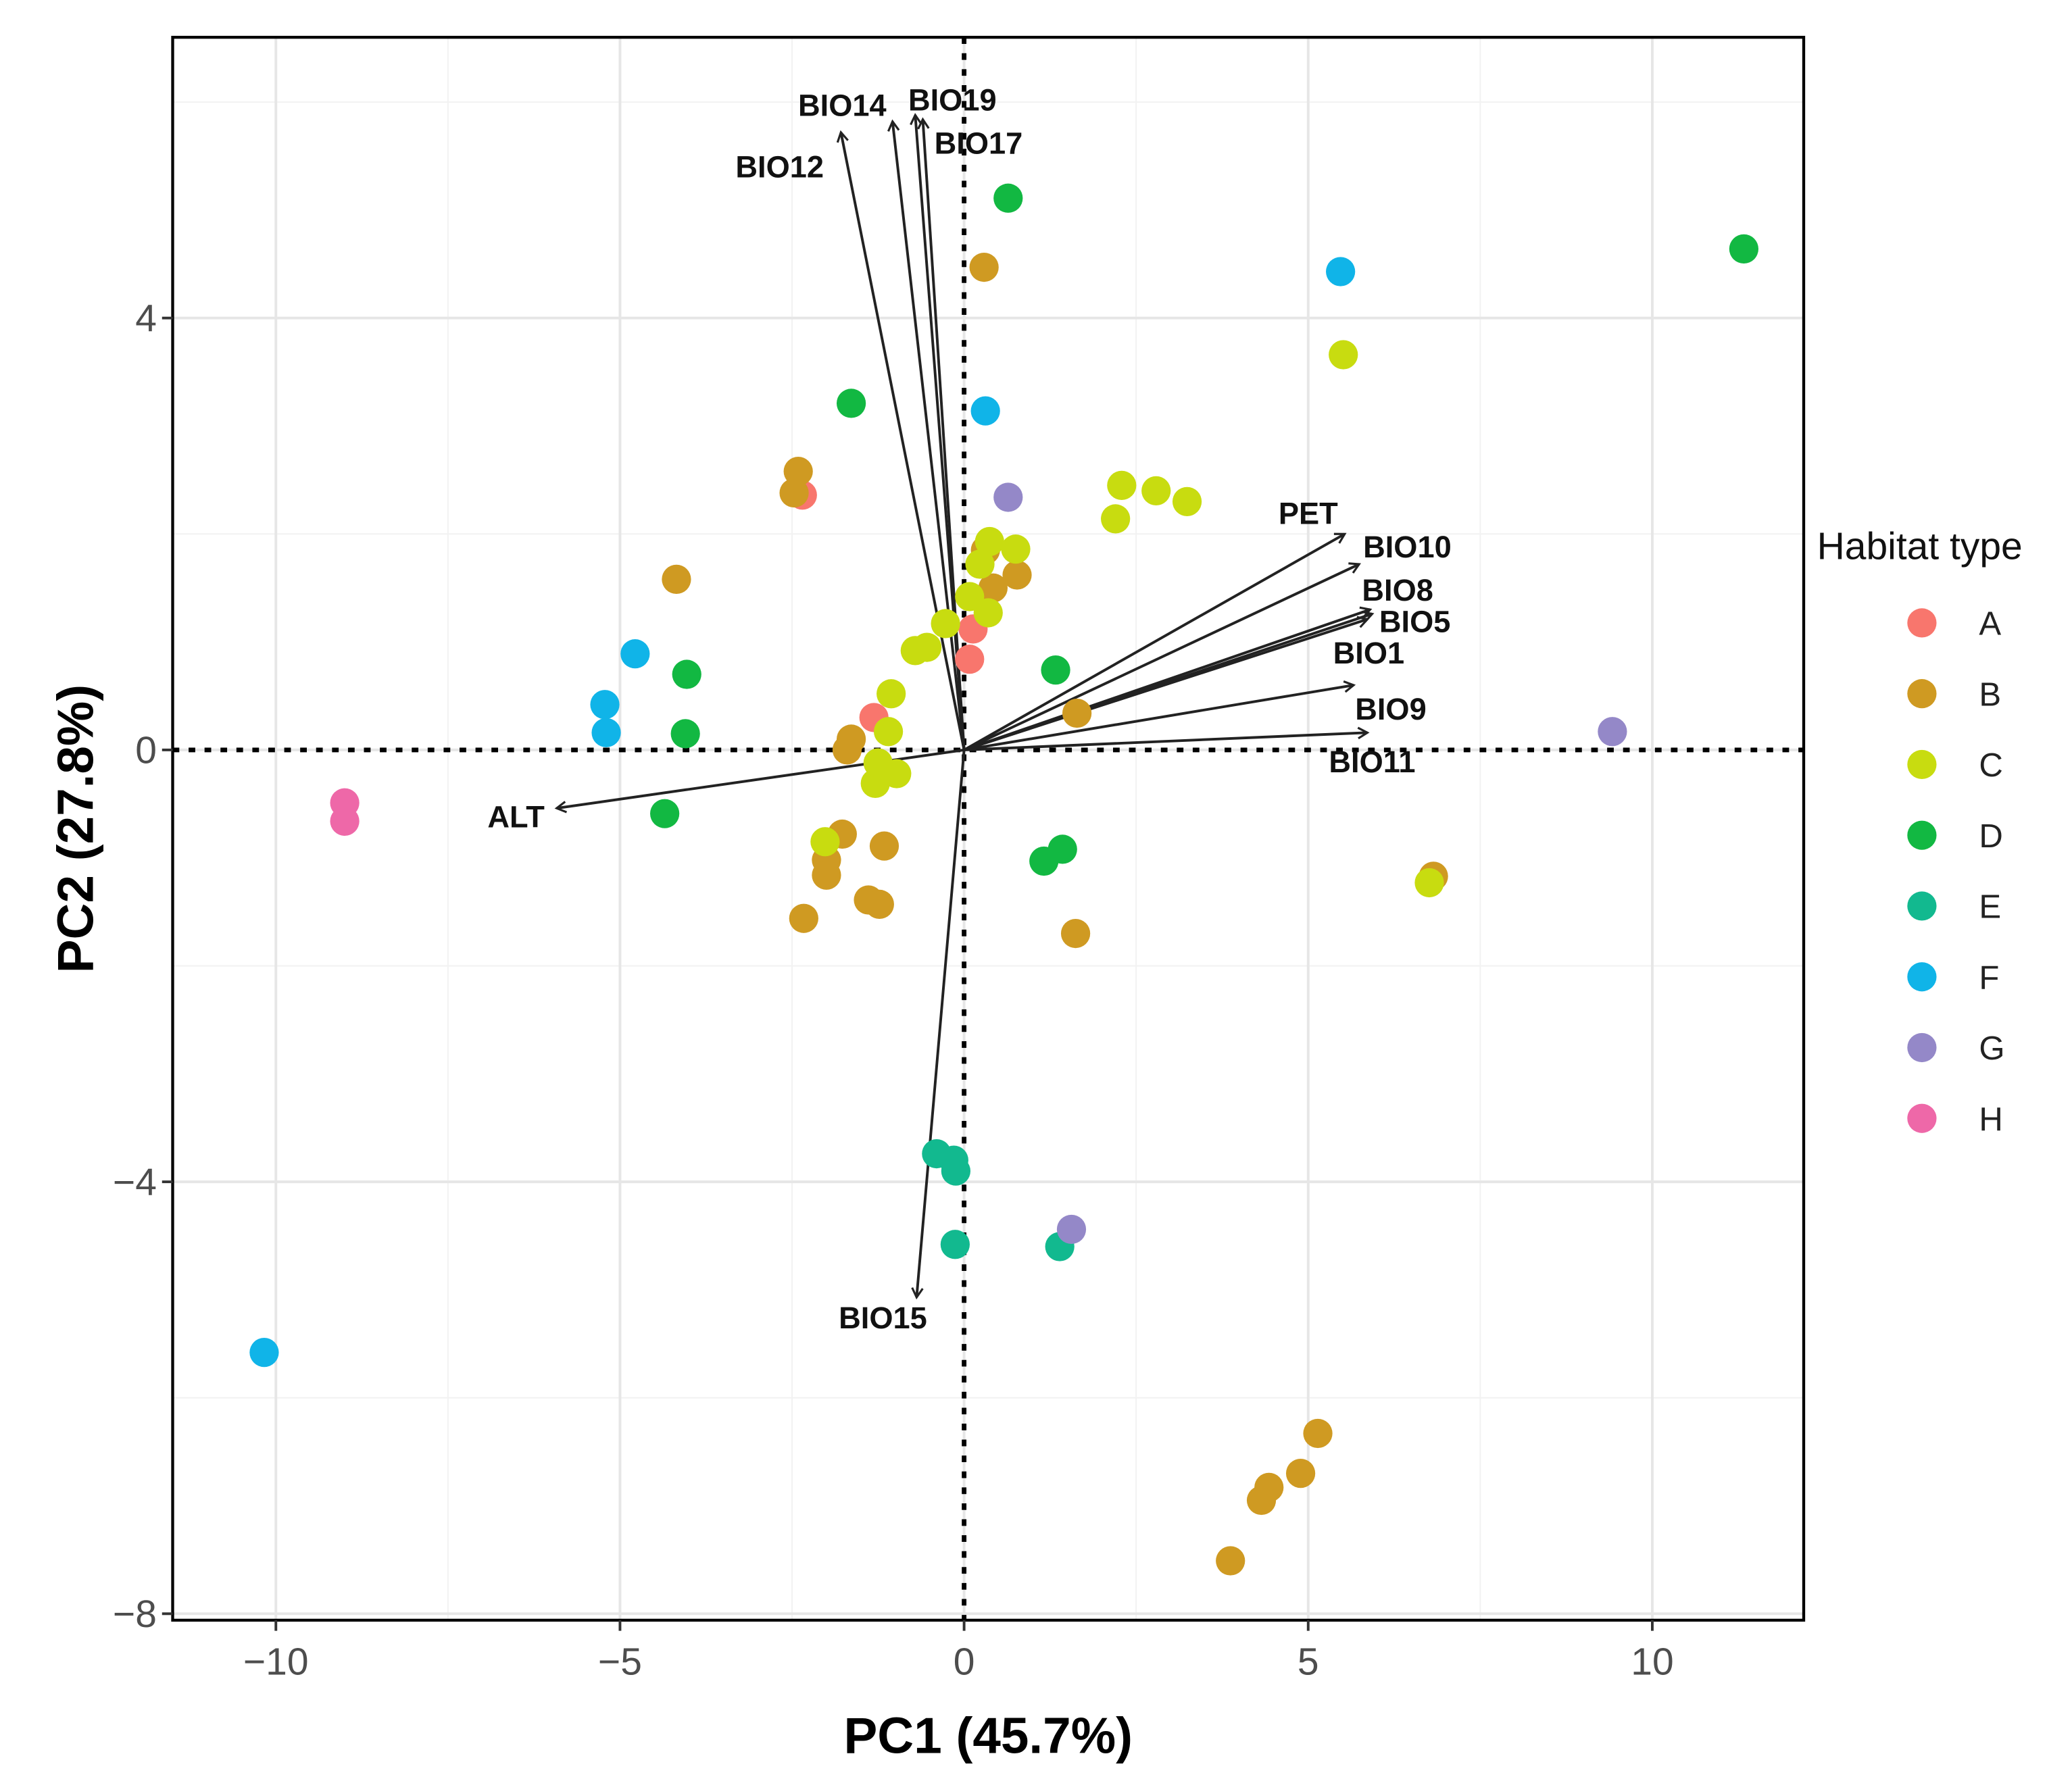 This screenshot has height=1777, width=2072. Describe the element at coordinates (1308, 1663) in the screenshot. I see `x-tick-label: 5` at that location.